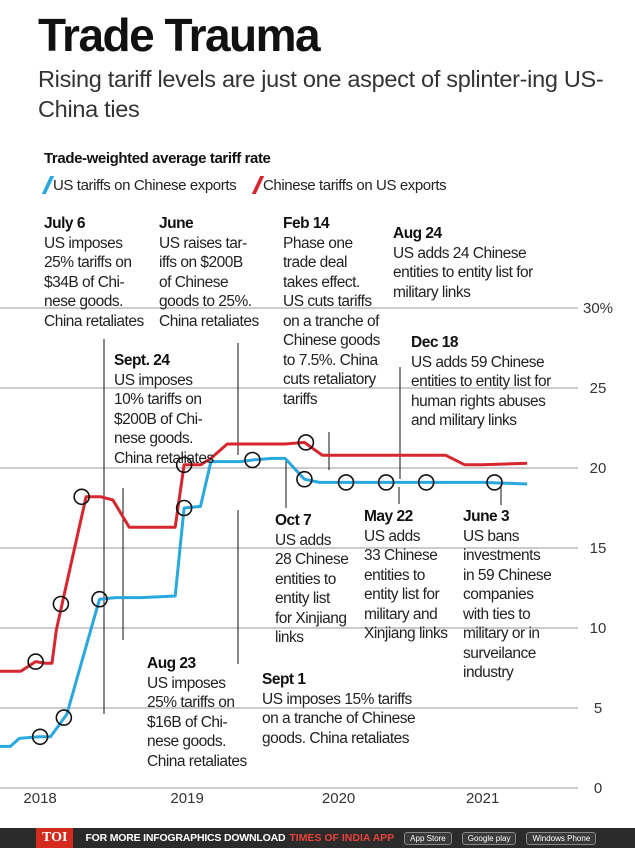 Image resolution: width=635 pixels, height=848 pixels. What do you see at coordinates (598, 628) in the screenshot?
I see `y-tick-label: 10` at bounding box center [598, 628].